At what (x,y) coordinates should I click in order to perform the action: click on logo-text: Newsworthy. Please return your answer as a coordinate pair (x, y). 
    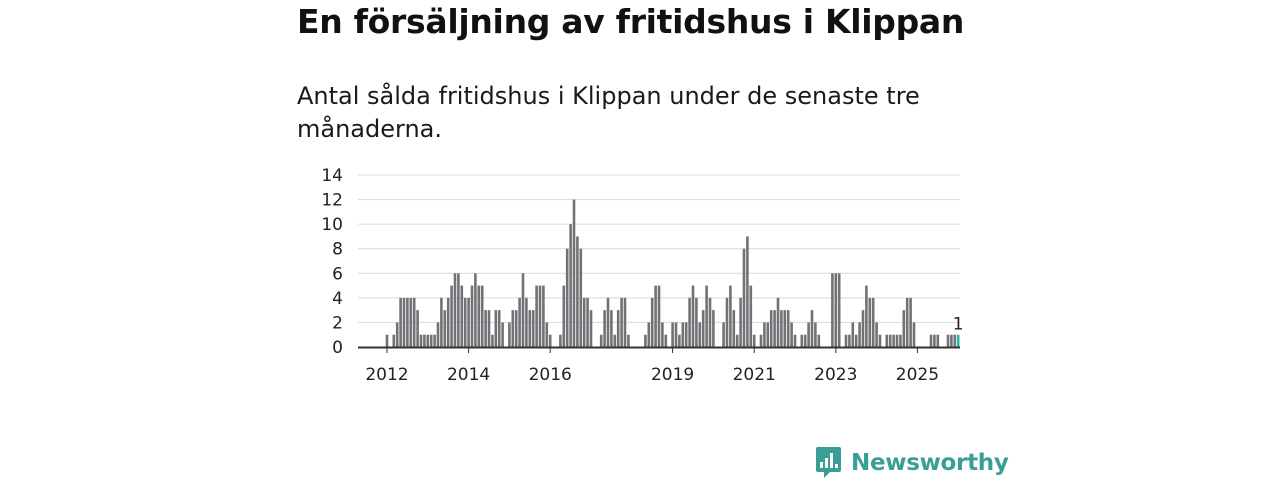
    Looking at the image, I should click on (930, 462).